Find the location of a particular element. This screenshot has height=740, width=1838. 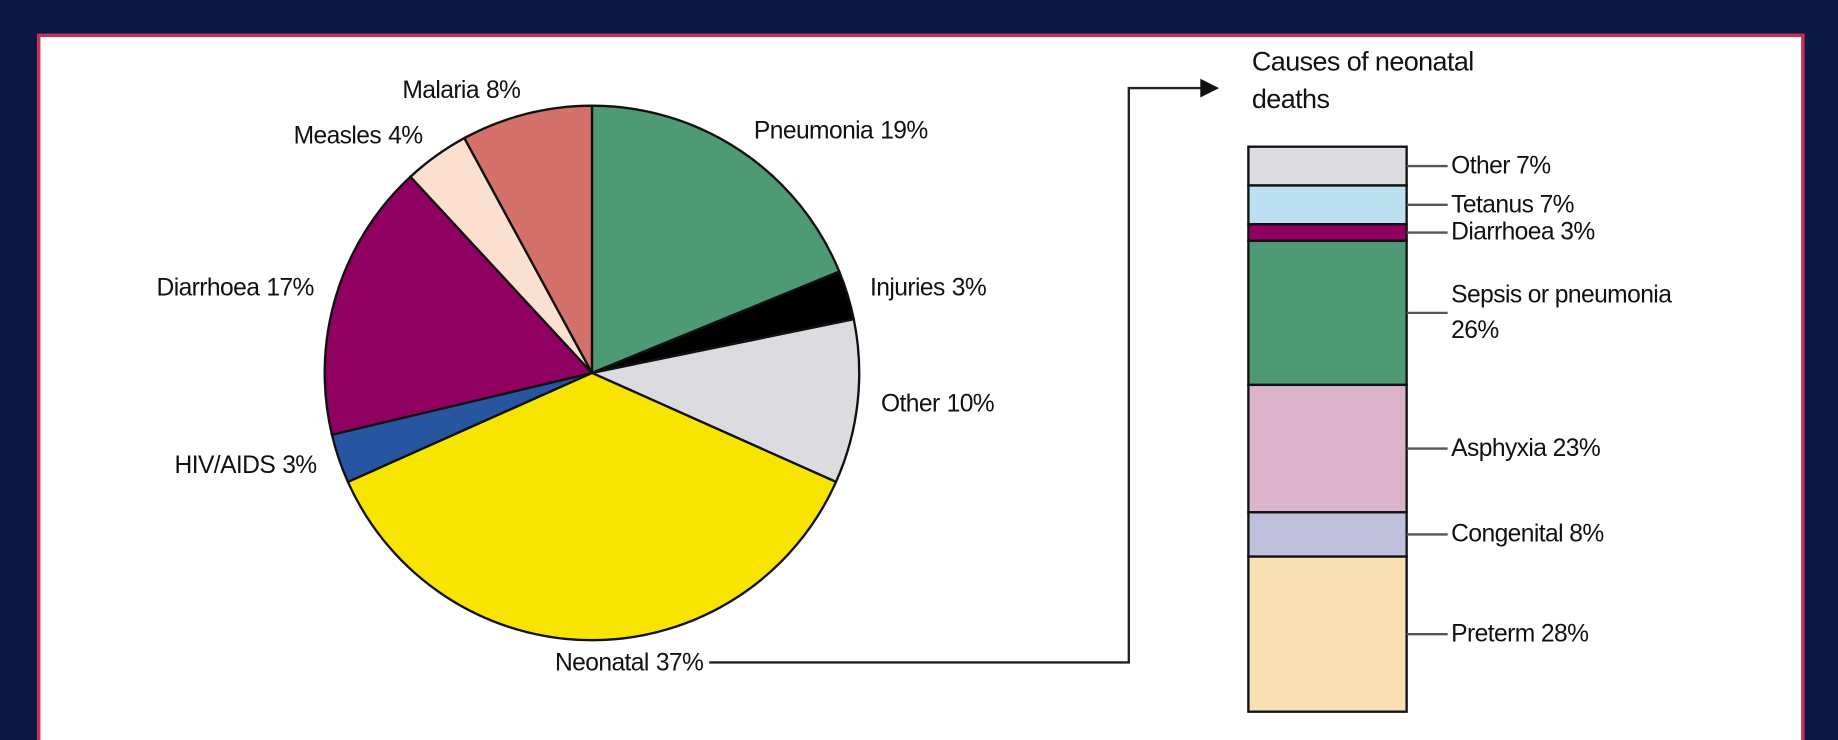

slice-name: HIV/AIDS is located at coordinates (225, 465).